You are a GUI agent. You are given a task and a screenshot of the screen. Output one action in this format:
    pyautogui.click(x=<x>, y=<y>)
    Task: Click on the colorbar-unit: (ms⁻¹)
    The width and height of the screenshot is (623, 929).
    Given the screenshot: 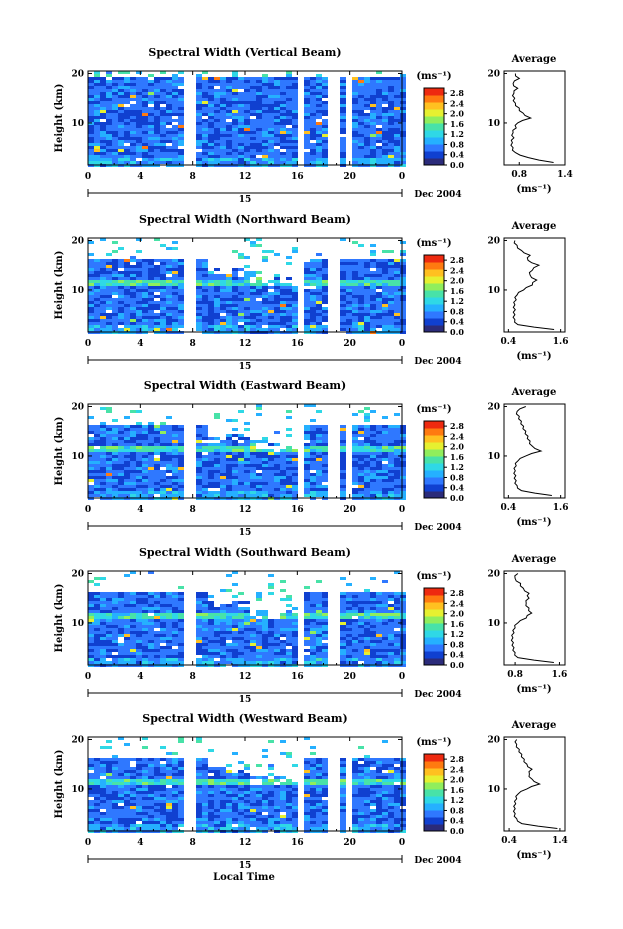 What is the action you would take?
    pyautogui.click(x=433, y=243)
    